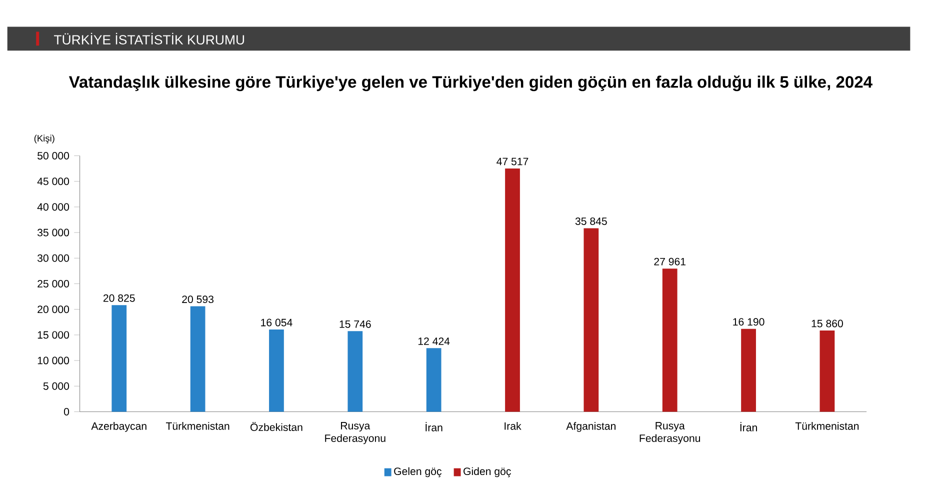 This screenshot has width=934, height=487. I want to click on chart-title: Vatandaşlık ülkesine göre Türkiye'ye gelen ve Türkiye'den giden göçün en fazla olduğu ilk 5 ülke, 2024, so click(470, 83).